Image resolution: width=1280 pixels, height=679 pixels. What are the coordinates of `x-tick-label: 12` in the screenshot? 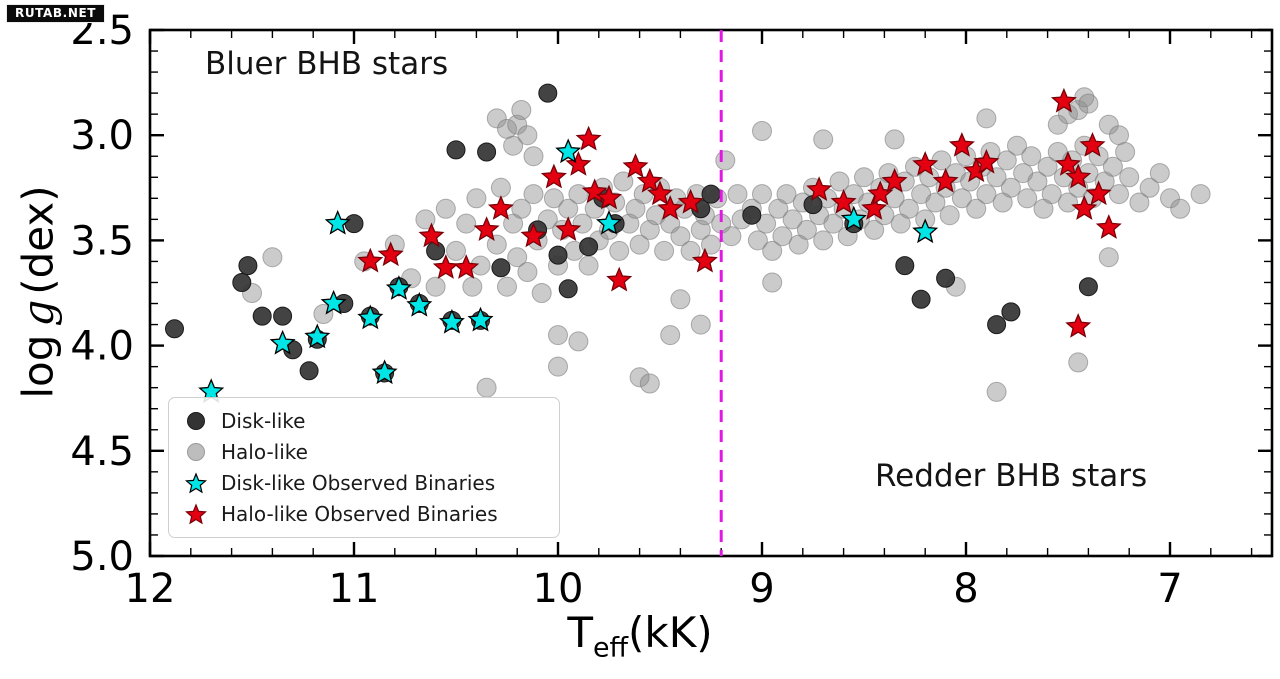 It's located at (150, 589).